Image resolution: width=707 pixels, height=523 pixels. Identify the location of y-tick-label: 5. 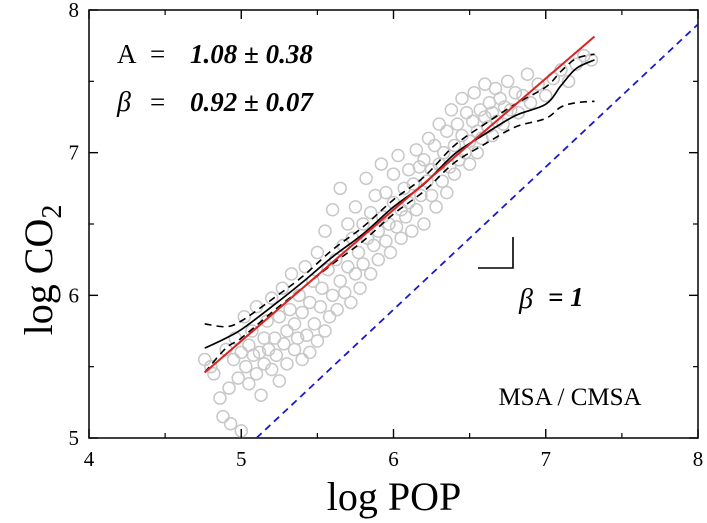
(74, 438).